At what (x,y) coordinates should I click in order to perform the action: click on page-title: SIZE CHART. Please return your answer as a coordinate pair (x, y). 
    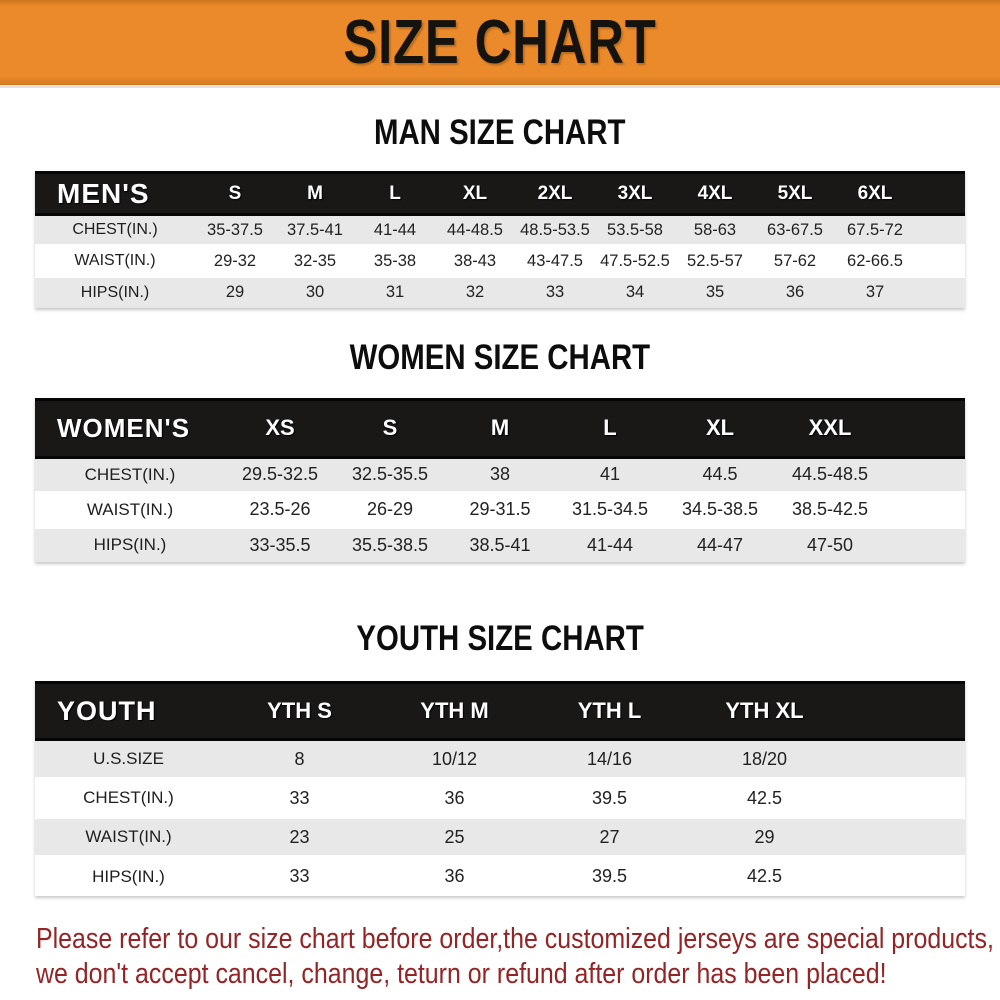
    Looking at the image, I should click on (500, 42).